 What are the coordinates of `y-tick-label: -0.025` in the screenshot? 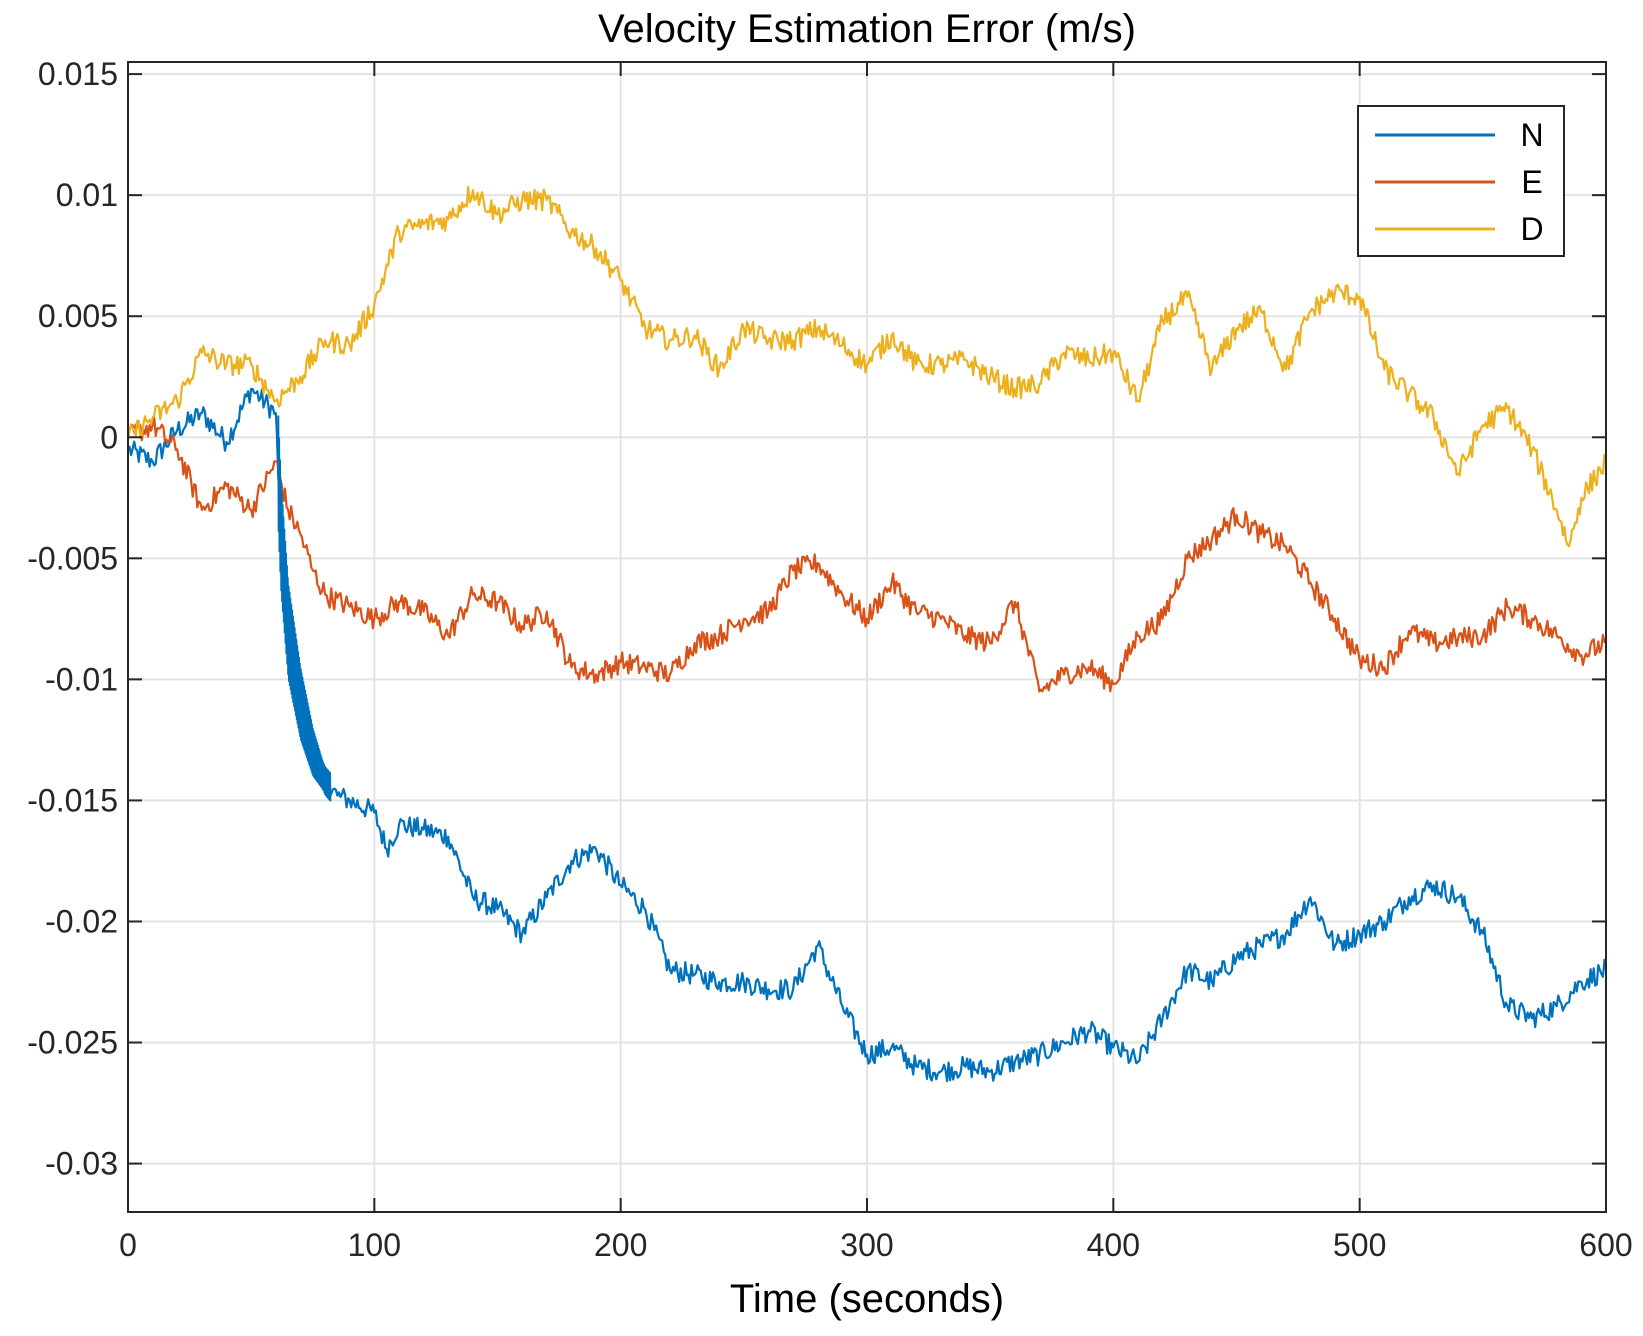 It's located at (72, 1043).